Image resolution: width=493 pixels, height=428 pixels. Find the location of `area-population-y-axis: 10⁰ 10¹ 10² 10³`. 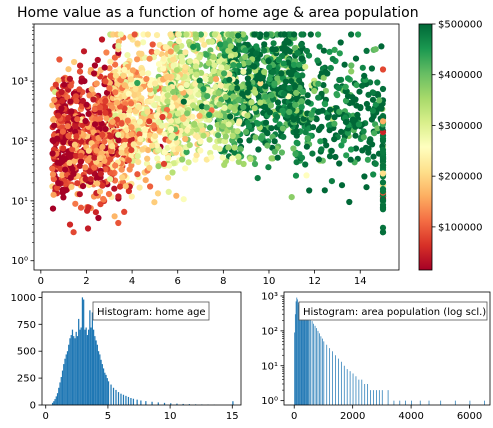

area-population-y-axis: 10⁰ 10¹ 10² 10³ is located at coordinates (272, 349).